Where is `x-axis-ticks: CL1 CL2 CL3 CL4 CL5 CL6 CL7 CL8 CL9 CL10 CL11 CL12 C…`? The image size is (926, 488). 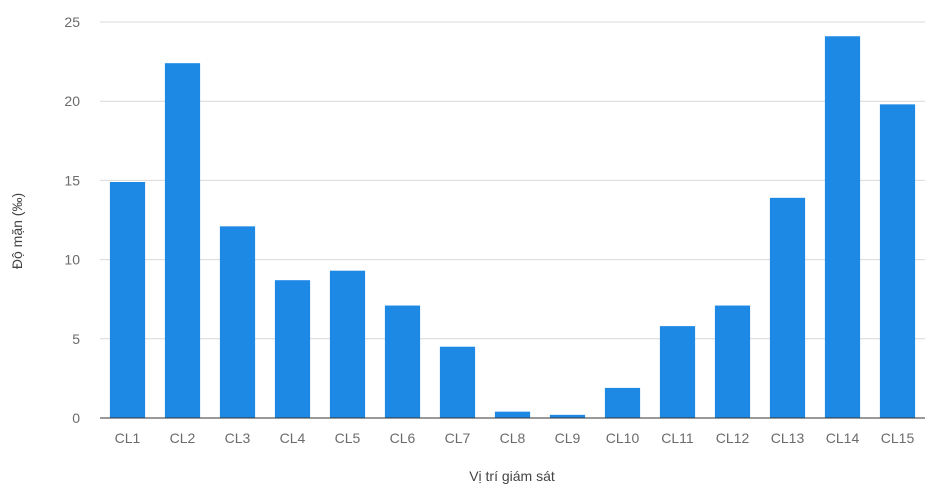
x-axis-ticks: CL1 CL2 CL3 CL4 CL5 CL6 CL7 CL8 CL9 CL10 CL11 CL12 C… is located at coordinates (515, 438).